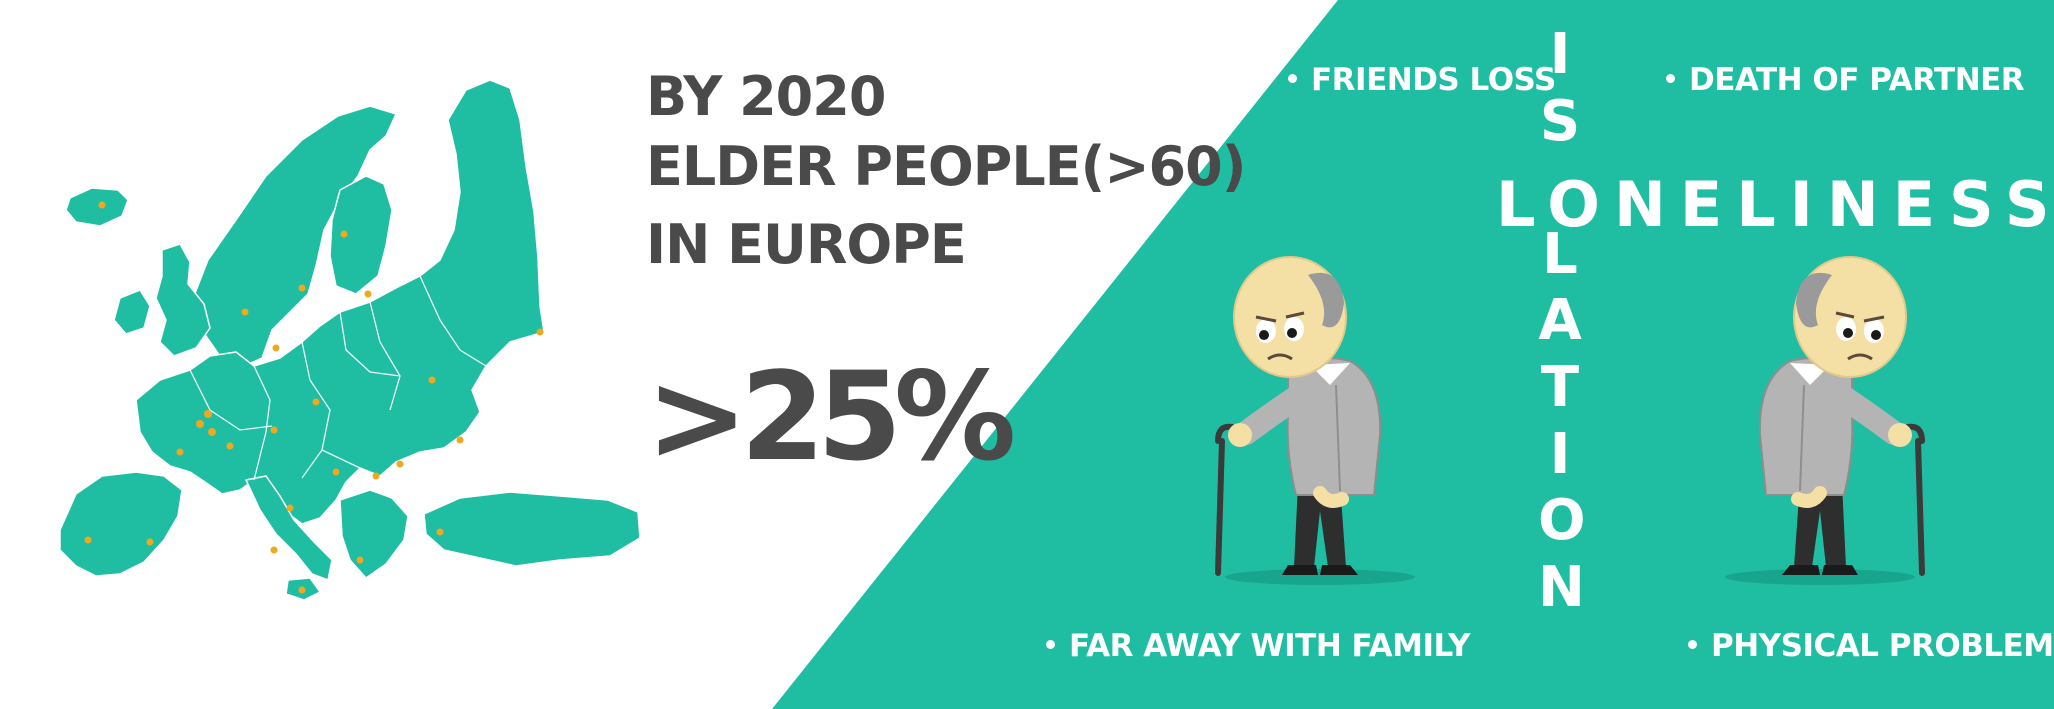 Image resolution: width=2054 pixels, height=709 pixels. Describe the element at coordinates (374, 534) in the screenshot. I see `balkans-shape` at that location.